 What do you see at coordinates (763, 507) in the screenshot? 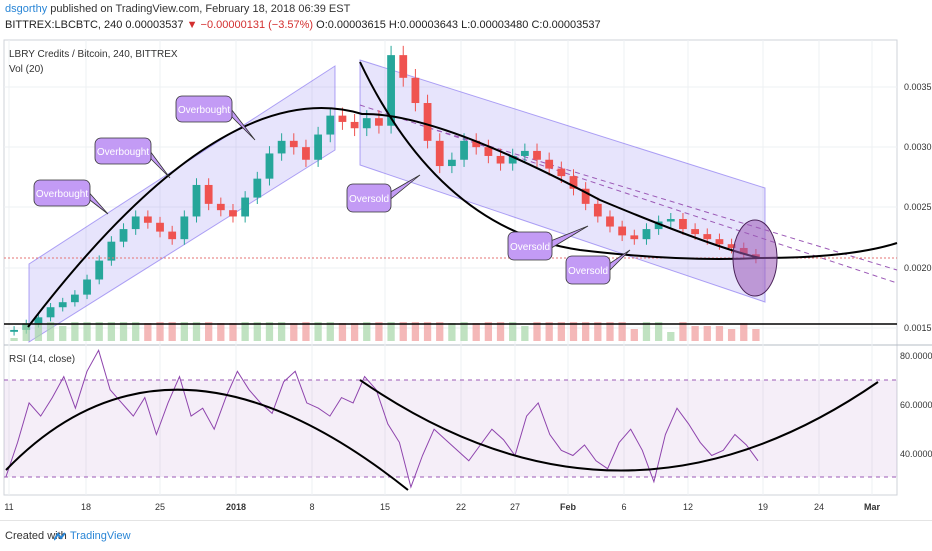
I see `time-tick-label: 19` at bounding box center [763, 507].